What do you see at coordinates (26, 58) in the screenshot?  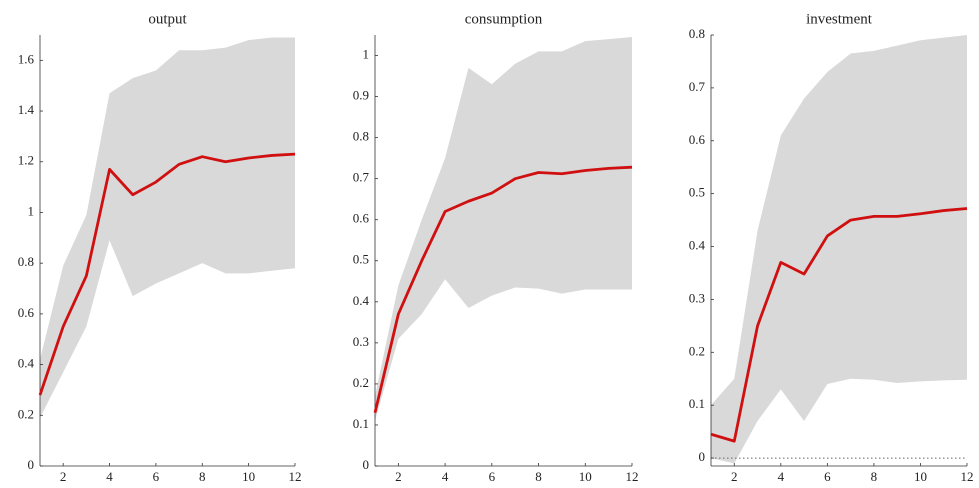 I see `y-tick-label: 1.6` at bounding box center [26, 58].